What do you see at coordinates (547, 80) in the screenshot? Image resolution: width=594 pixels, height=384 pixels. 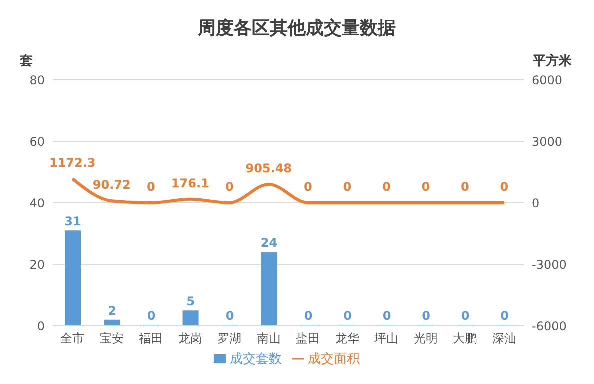 I see `y2-tick-label: 6000` at bounding box center [547, 80].